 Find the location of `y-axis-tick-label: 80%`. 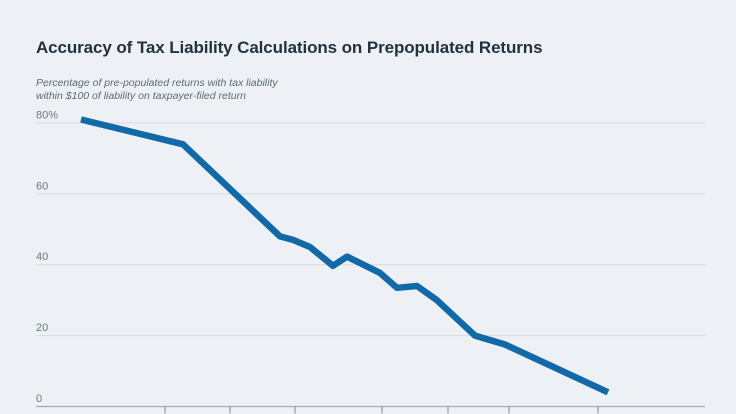

y-axis-tick-label: 80% is located at coordinates (47, 115).